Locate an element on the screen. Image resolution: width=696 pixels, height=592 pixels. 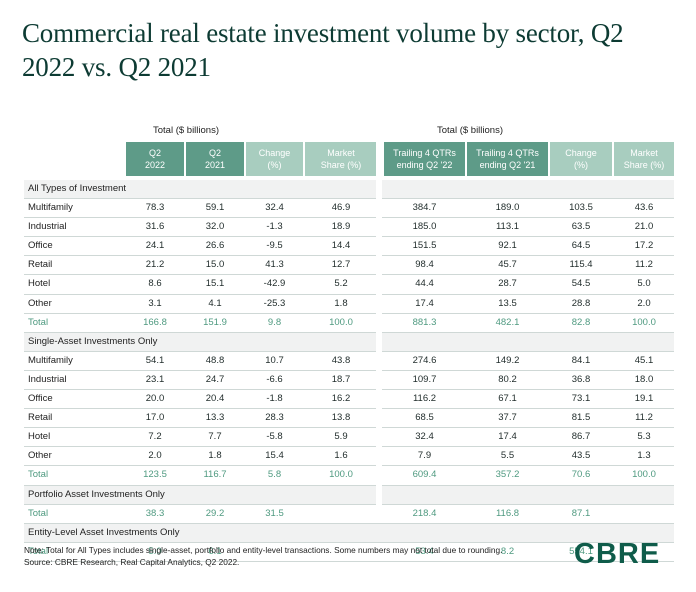
cell-value: 15.0 is located at coordinates (215, 265).